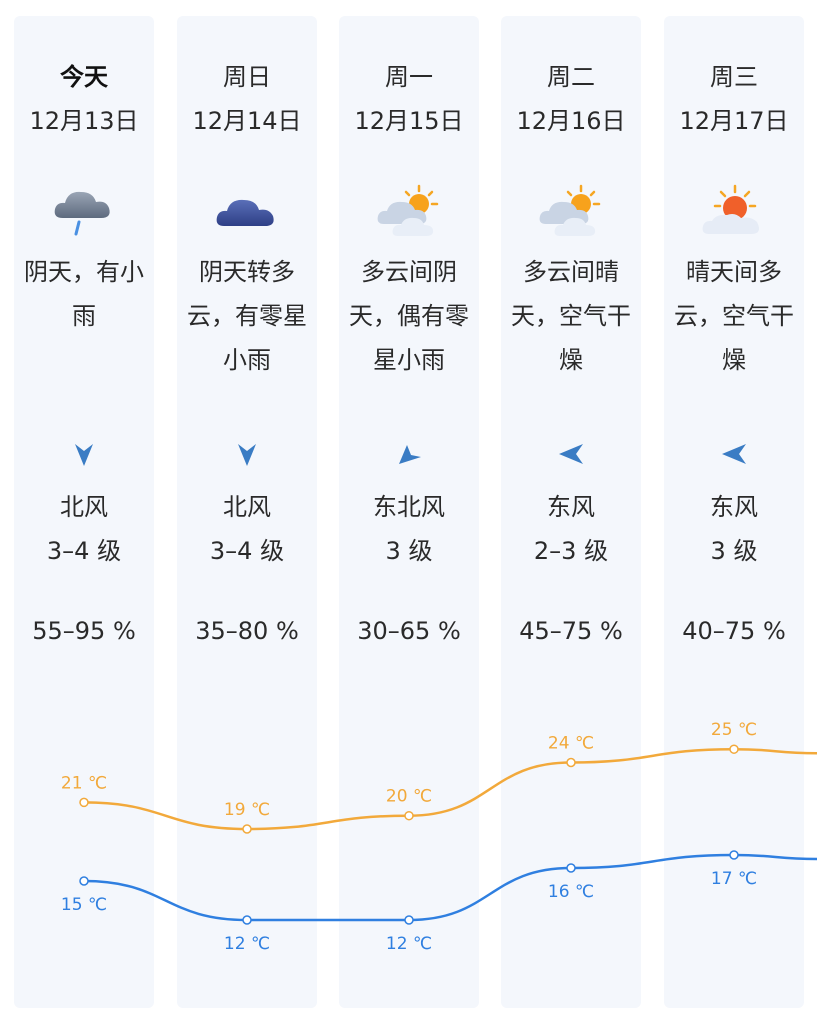 The height and width of the screenshot is (1024, 817). Describe the element at coordinates (247, 121) in the screenshot. I see `date-label: 12月14日` at that location.